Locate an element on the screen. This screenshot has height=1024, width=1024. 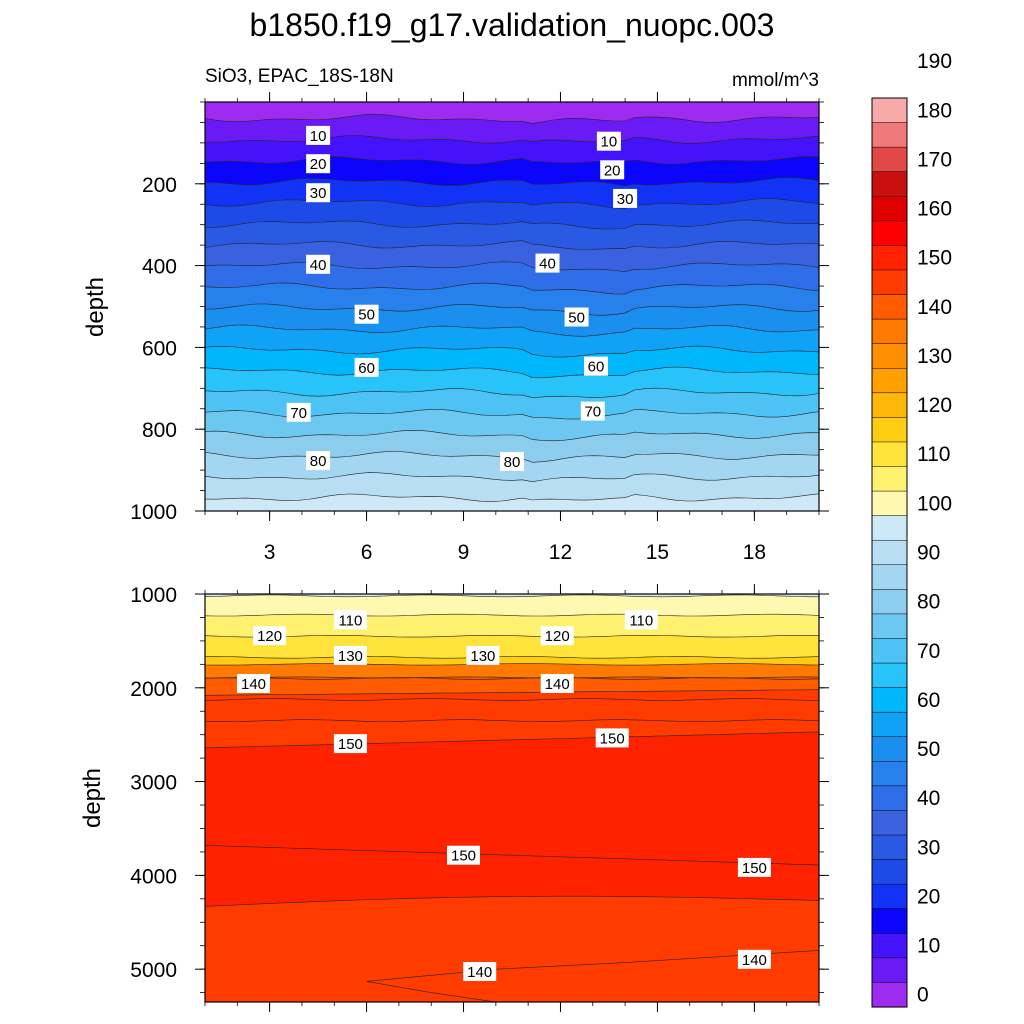
colorbar-tick-label: 30 is located at coordinates (928, 847).